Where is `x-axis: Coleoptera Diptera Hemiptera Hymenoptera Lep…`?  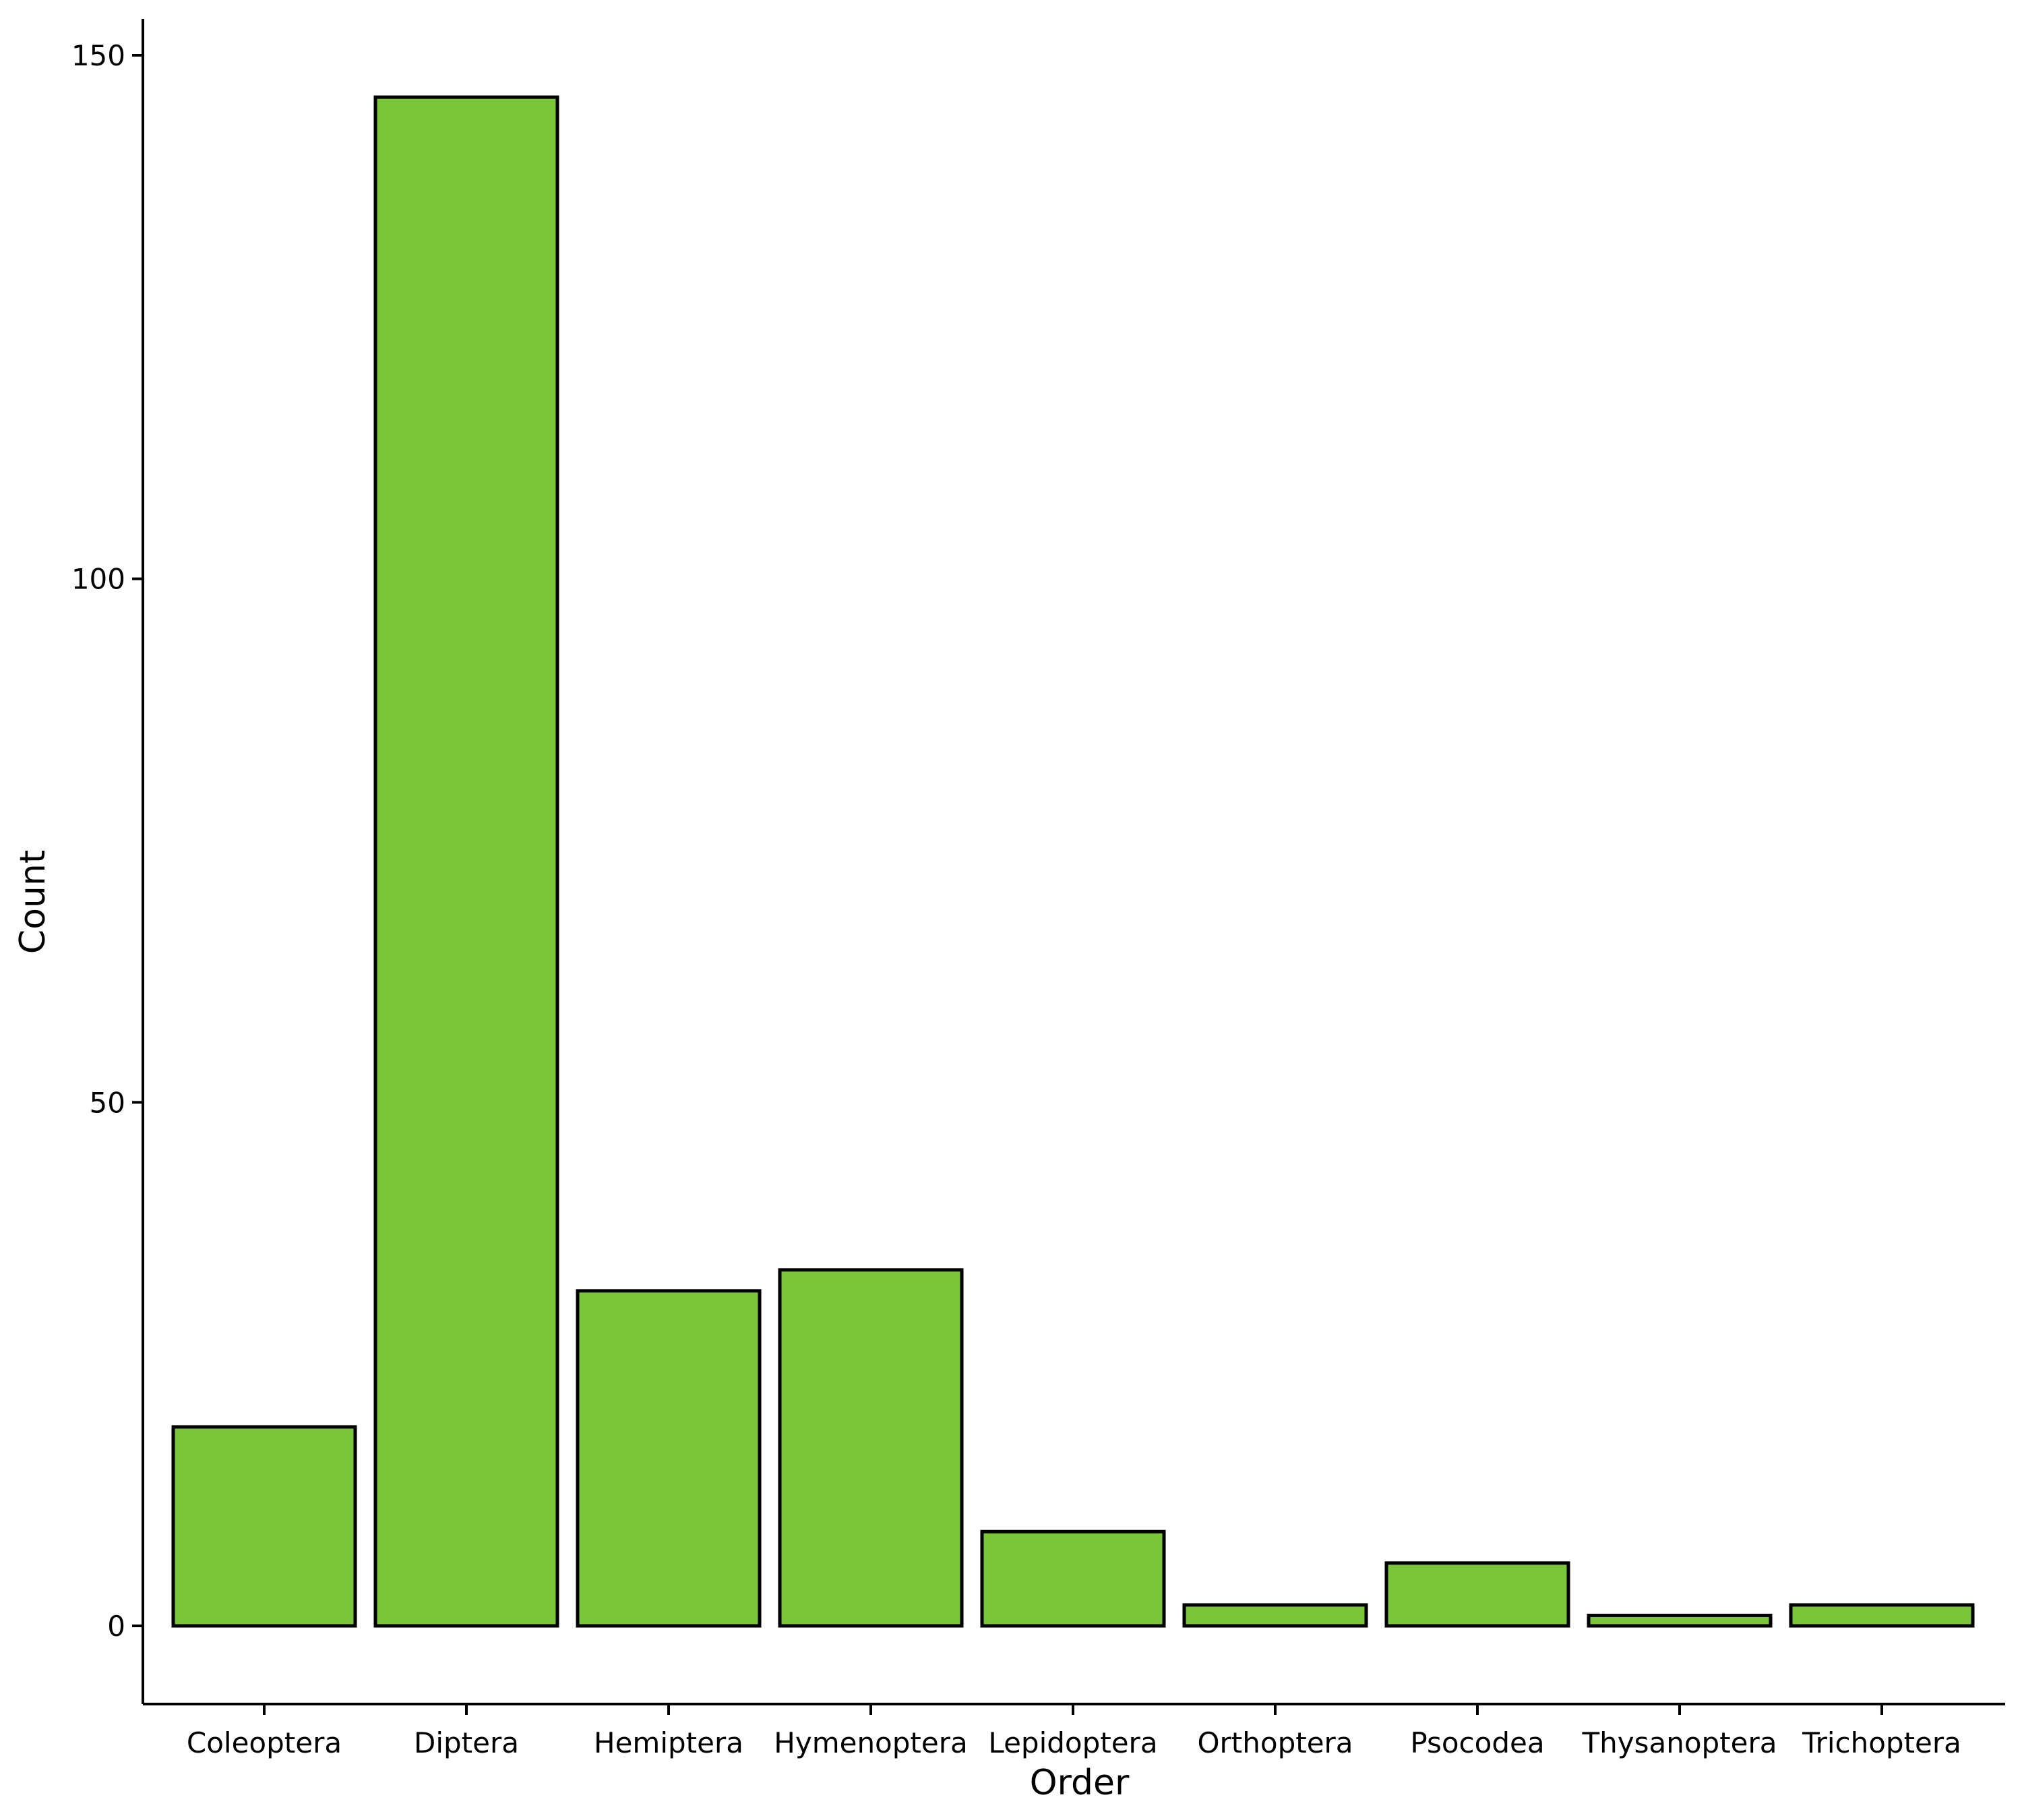 x-axis: Coleoptera Diptera Hemiptera Hymenoptera Lep… is located at coordinates (1074, 1731).